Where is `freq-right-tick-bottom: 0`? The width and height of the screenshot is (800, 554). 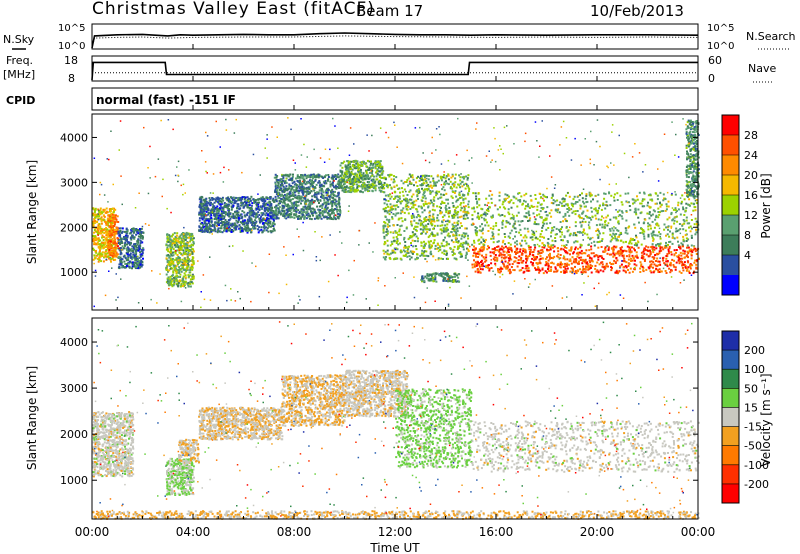
freq-right-tick-bottom: 0 is located at coordinates (711, 78).